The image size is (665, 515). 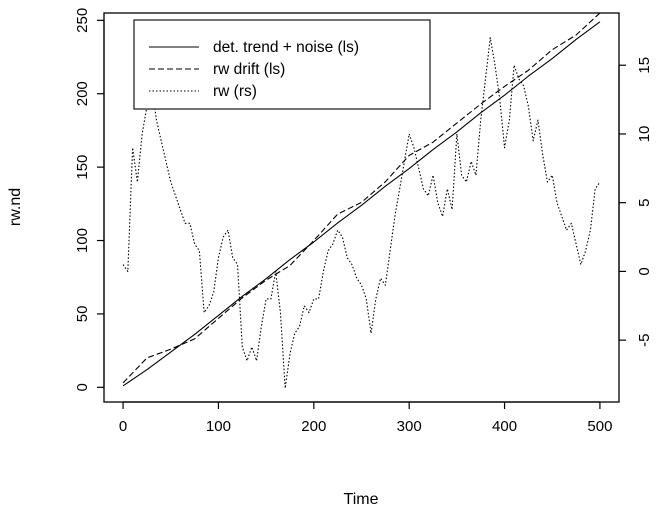 I want to click on y-axis-title: rw.nd, so click(x=15, y=207).